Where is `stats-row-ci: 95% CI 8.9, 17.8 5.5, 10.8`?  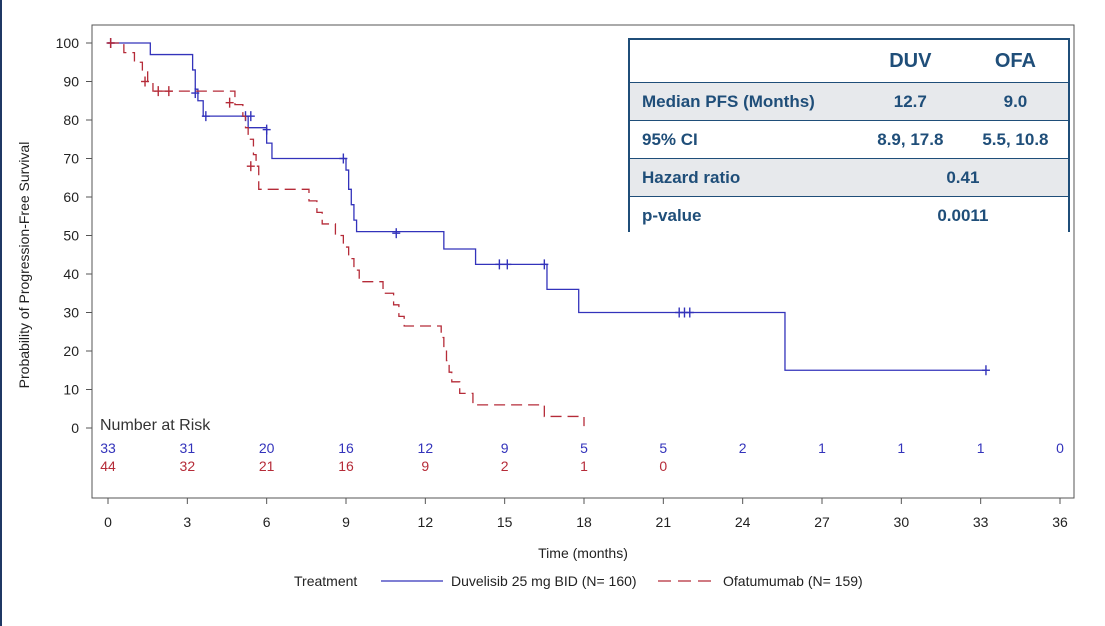 stats-row-ci: 95% CI 8.9, 17.8 5.5, 10.8 is located at coordinates (849, 139).